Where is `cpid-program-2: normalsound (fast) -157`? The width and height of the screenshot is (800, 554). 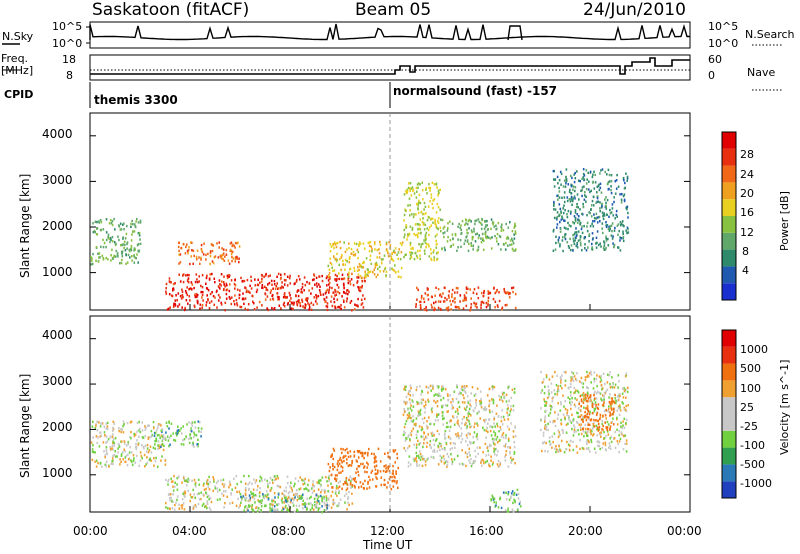
cpid-program-2: normalsound (fast) -157 is located at coordinates (475, 91).